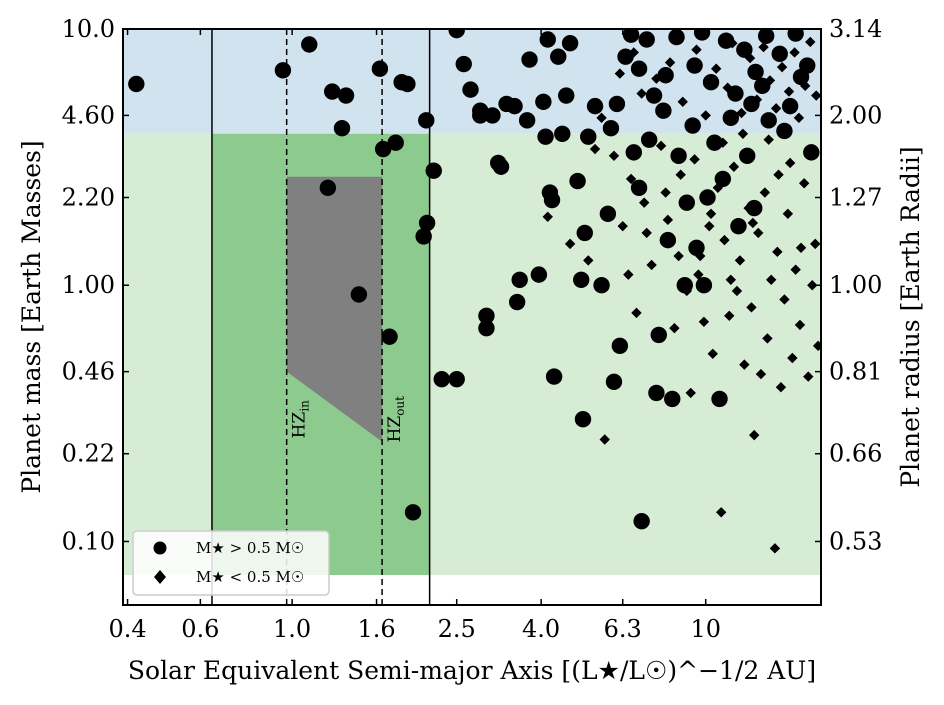 The width and height of the screenshot is (944, 705). What do you see at coordinates (855, 115) in the screenshot?
I see `y2-tick-label-5: 2.00` at bounding box center [855, 115].